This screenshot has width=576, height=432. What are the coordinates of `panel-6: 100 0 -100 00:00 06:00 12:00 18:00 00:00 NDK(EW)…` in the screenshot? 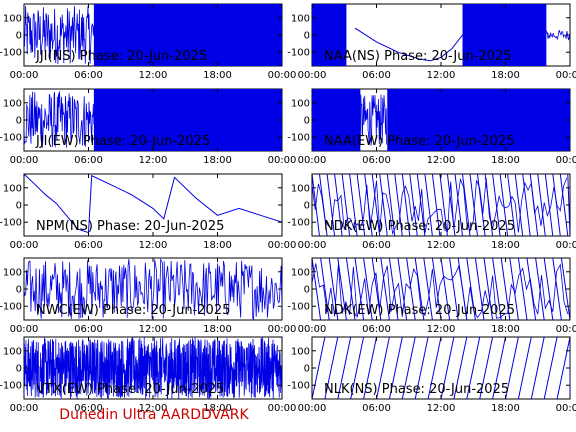 It's located at (431, 212).